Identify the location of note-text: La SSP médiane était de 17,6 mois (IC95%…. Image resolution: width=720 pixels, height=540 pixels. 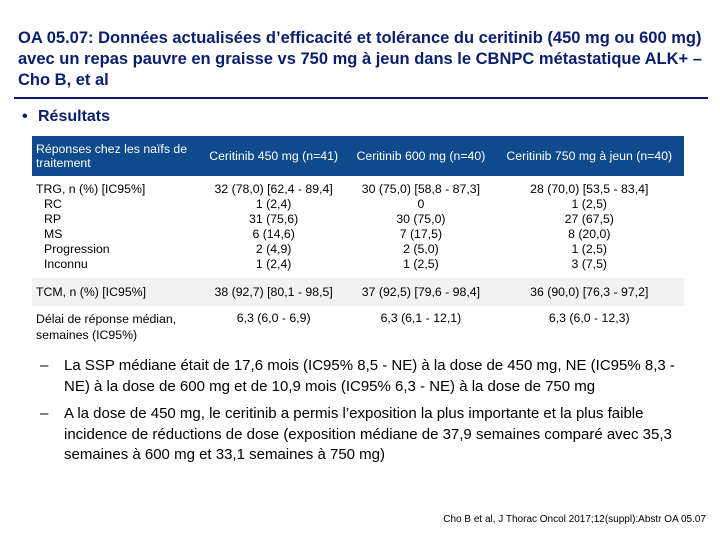
(369, 376).